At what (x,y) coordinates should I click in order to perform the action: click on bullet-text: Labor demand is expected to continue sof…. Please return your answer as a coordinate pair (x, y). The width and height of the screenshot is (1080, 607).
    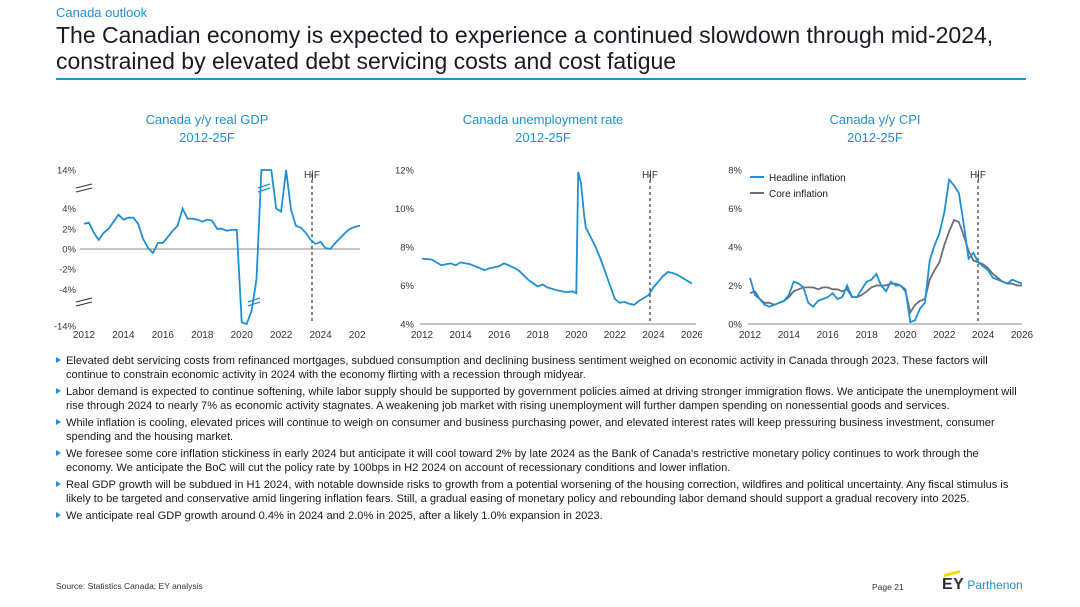
    Looking at the image, I should click on (541, 399).